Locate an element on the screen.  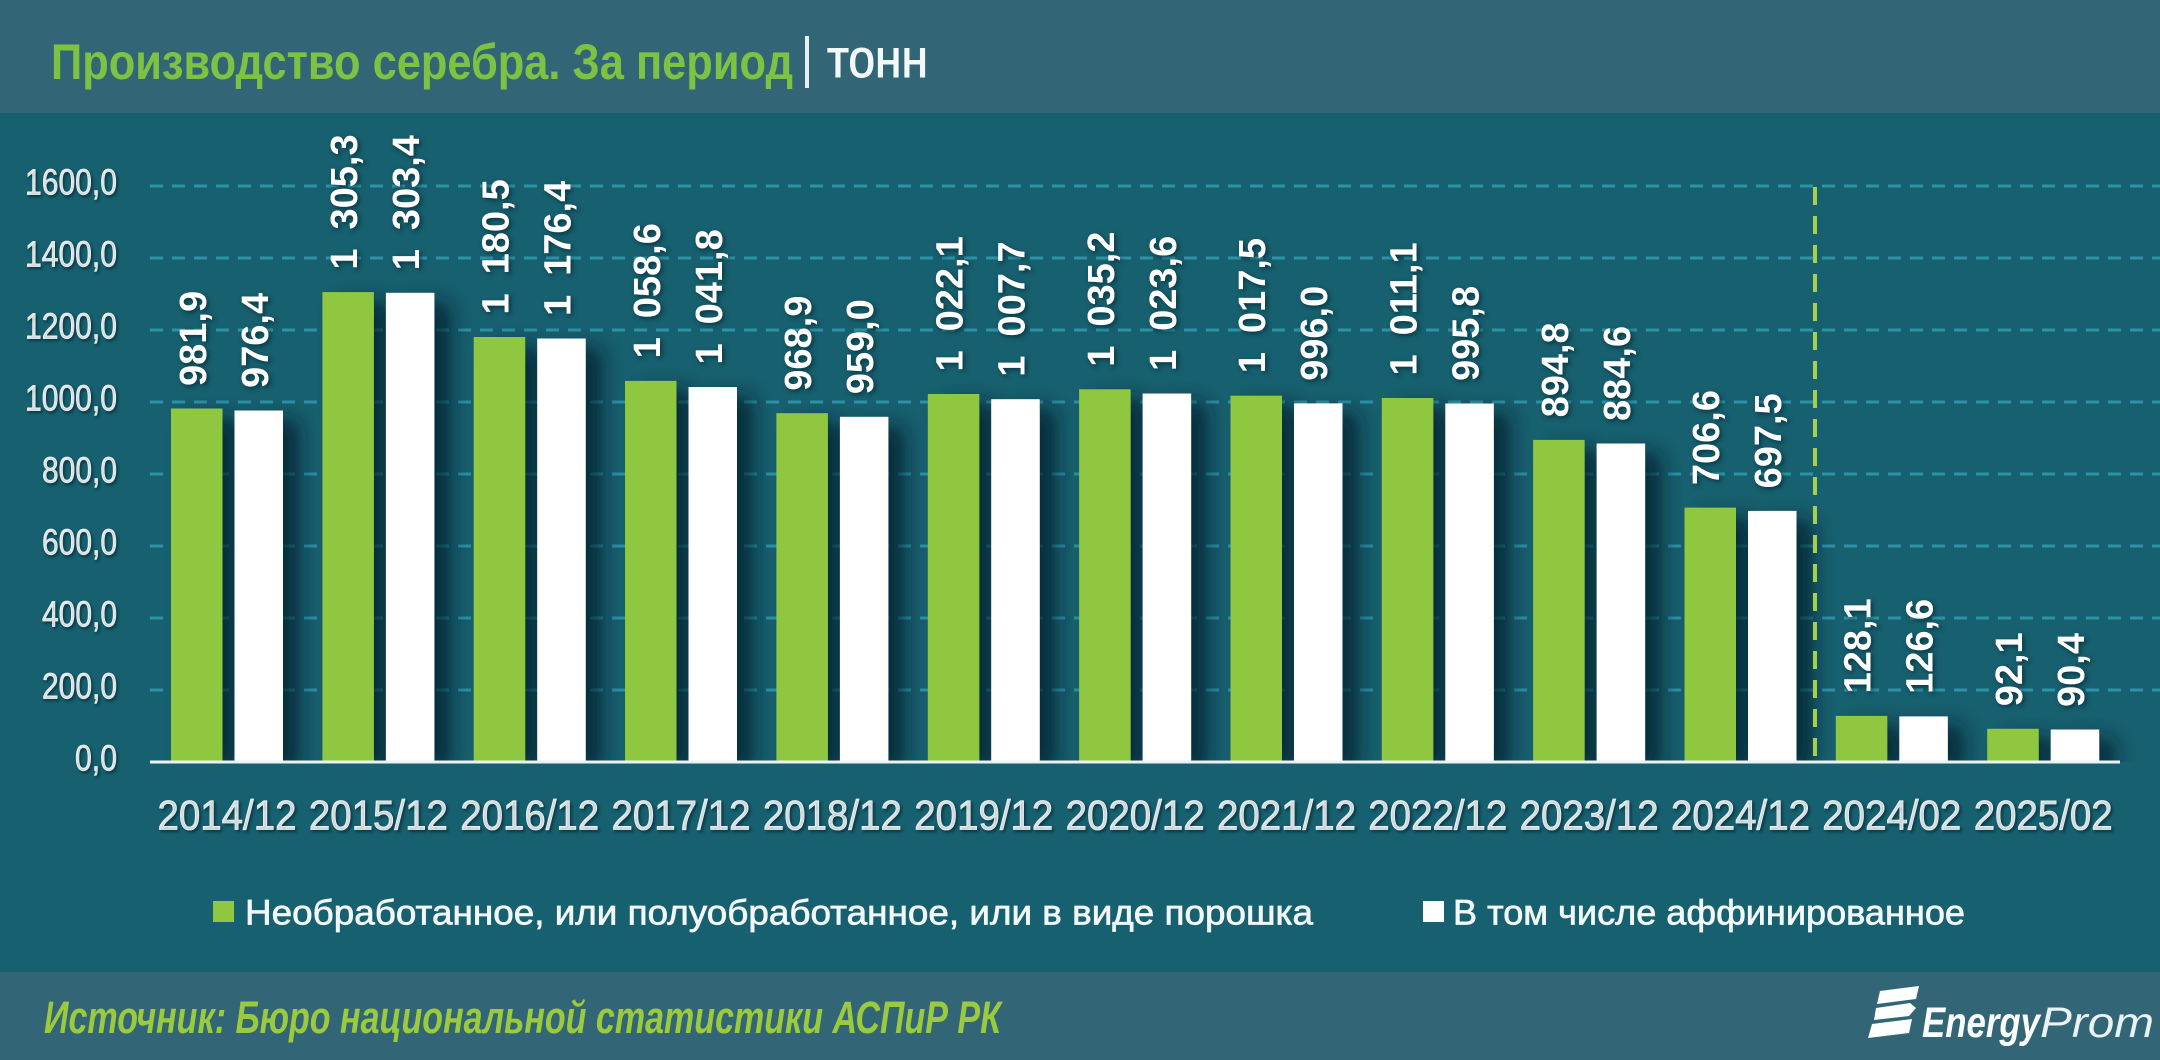
svg-text: 1 176,4 is located at coordinates (559, 248).